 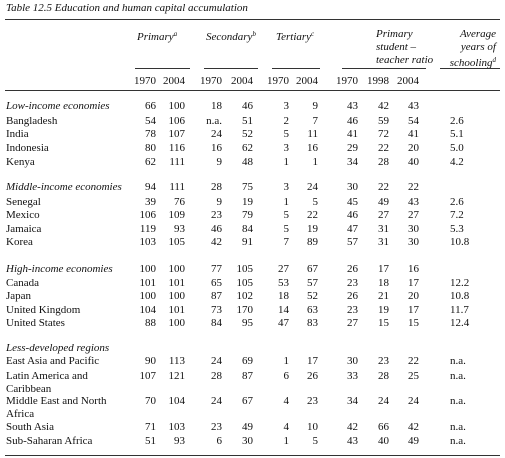 What do you see at coordinates (457, 229) in the screenshot?
I see `cell: 5.3` at bounding box center [457, 229].